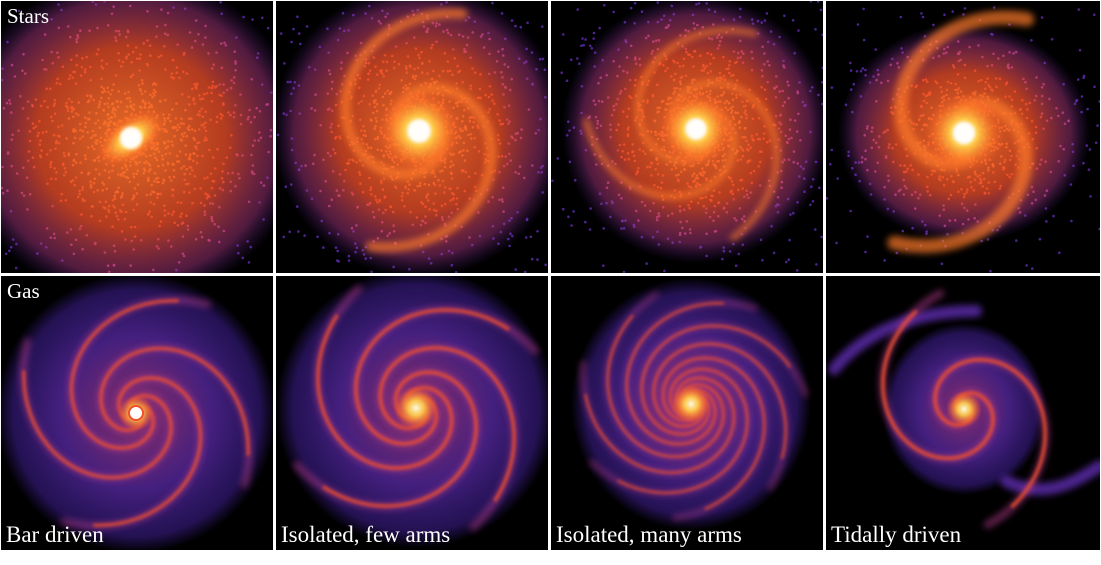  Describe the element at coordinates (964, 409) in the screenshot. I see `gas-tidally-driven-image` at that location.